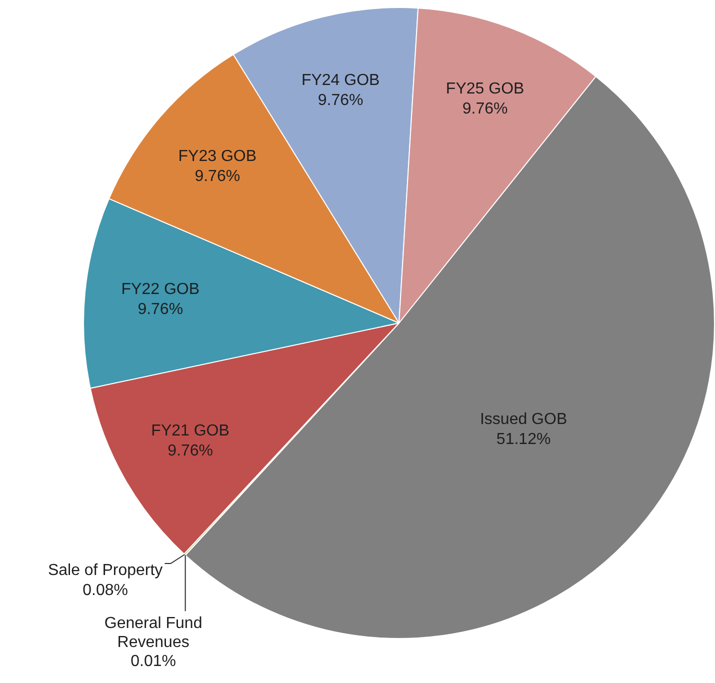  What do you see at coordinates (105, 570) in the screenshot?
I see `slice-label: Sale of Property` at bounding box center [105, 570].